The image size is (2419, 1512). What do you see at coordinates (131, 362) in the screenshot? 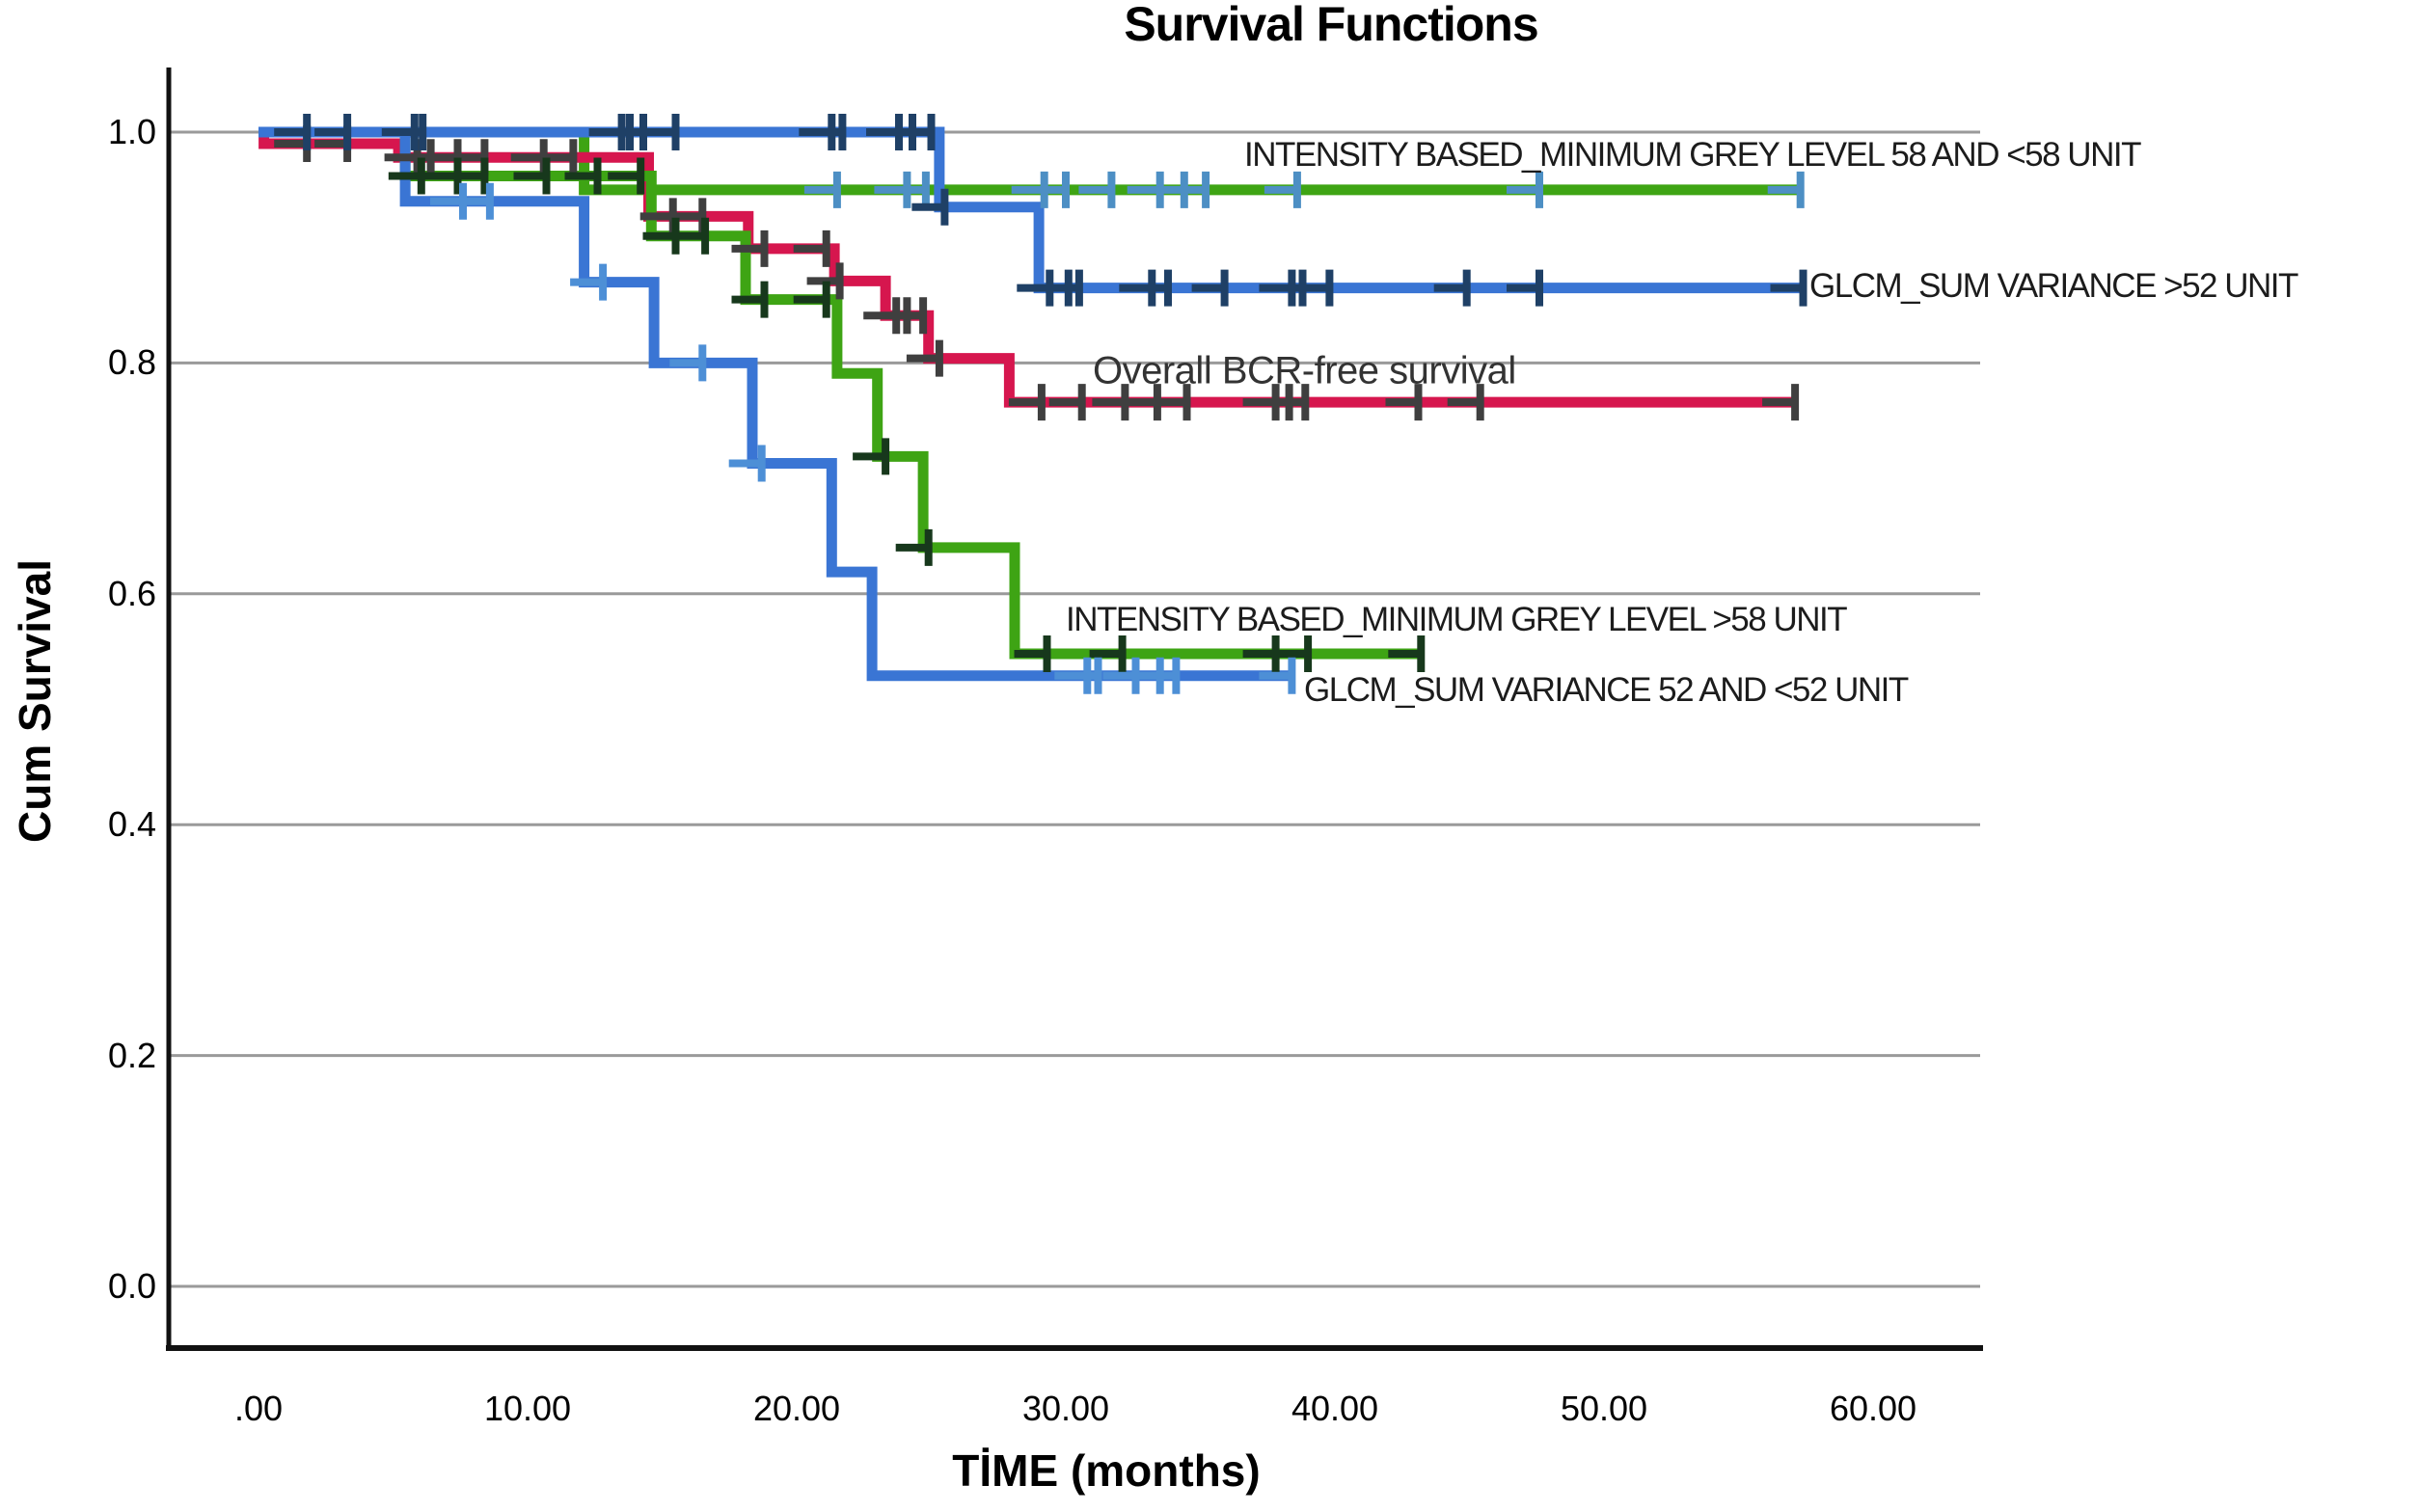
I see `y-tick-label-0.8: 0.8` at bounding box center [131, 362].